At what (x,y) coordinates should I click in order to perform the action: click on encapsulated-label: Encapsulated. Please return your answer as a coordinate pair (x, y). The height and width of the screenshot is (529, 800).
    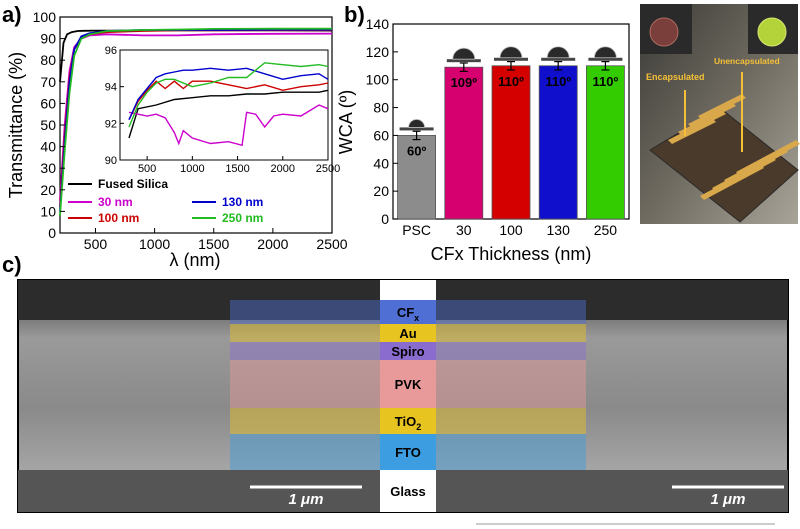
    Looking at the image, I should click on (675, 77).